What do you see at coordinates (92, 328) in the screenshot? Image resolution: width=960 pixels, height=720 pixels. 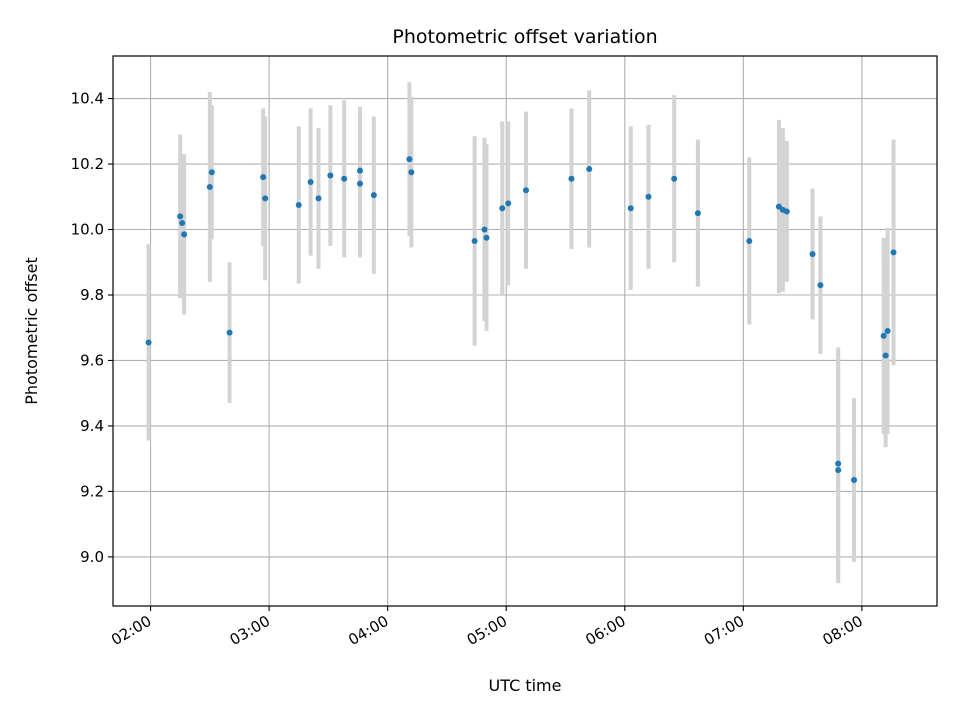 I see `y-axis-ticks: 9.0 9.2 9.4 9.6 9.8 10.0 10.2 10.4` at bounding box center [92, 328].